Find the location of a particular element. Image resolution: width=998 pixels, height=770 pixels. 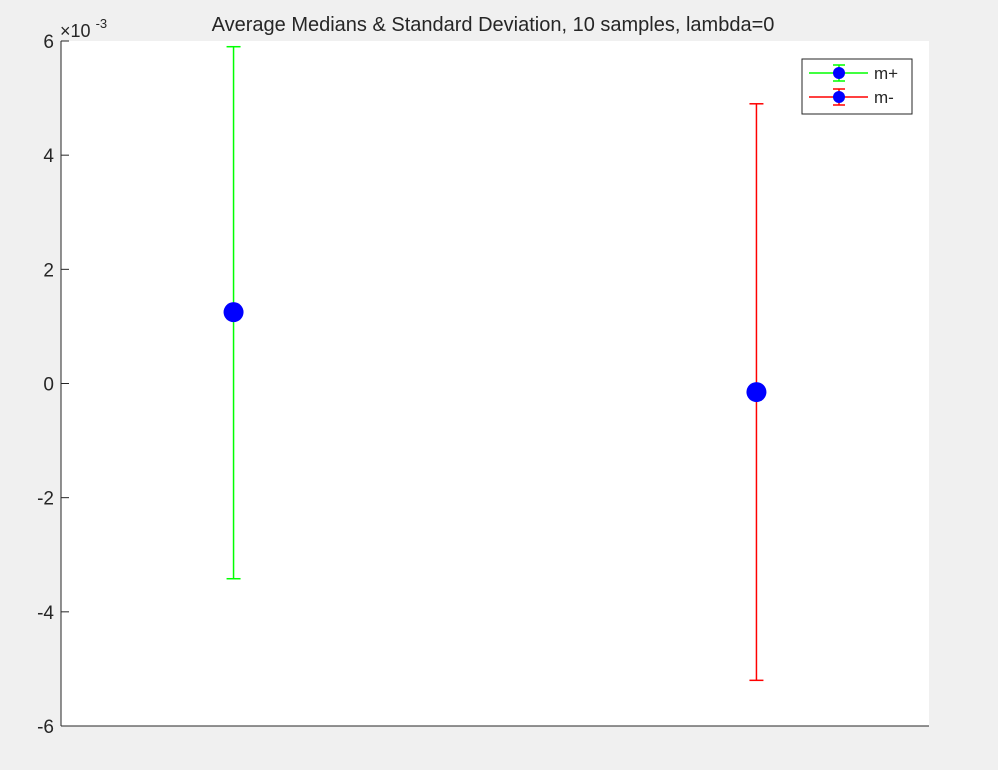

y-tick-label: 0 is located at coordinates (48, 385).